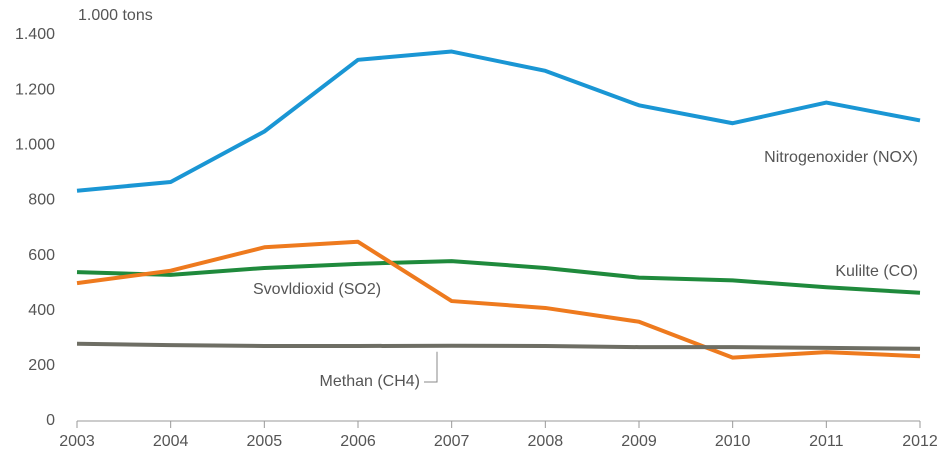 The height and width of the screenshot is (456, 950). Describe the element at coordinates (41, 255) in the screenshot. I see `y-tick-label: 600` at that location.